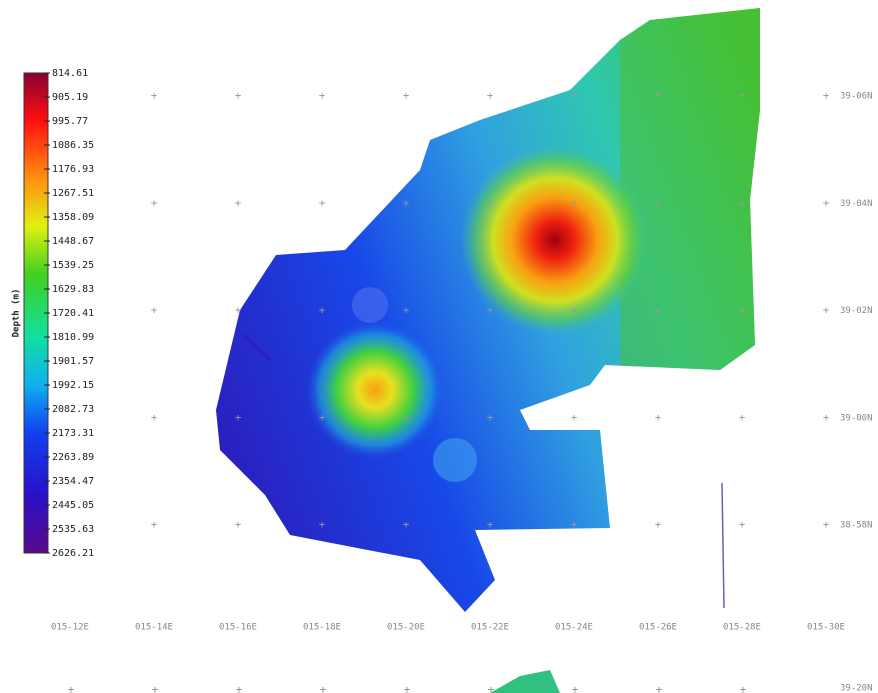  Describe the element at coordinates (856, 311) in the screenshot. I see `latitude-label: 39-02N` at that location.